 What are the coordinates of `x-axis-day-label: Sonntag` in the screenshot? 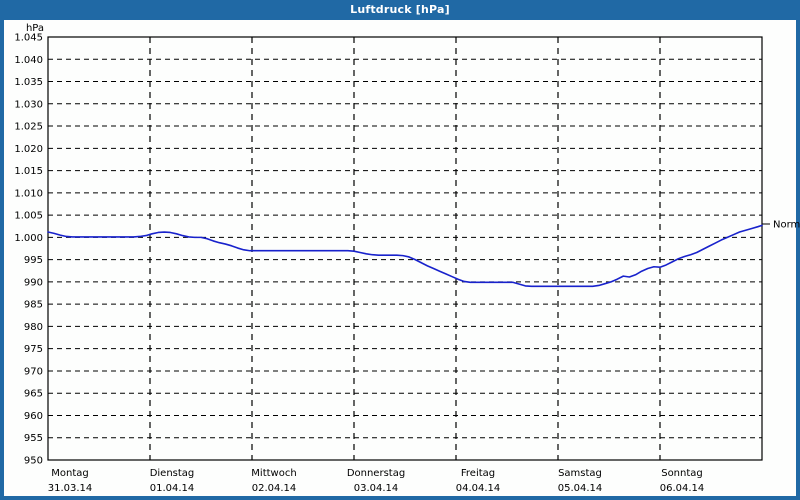 It's located at (682, 473).